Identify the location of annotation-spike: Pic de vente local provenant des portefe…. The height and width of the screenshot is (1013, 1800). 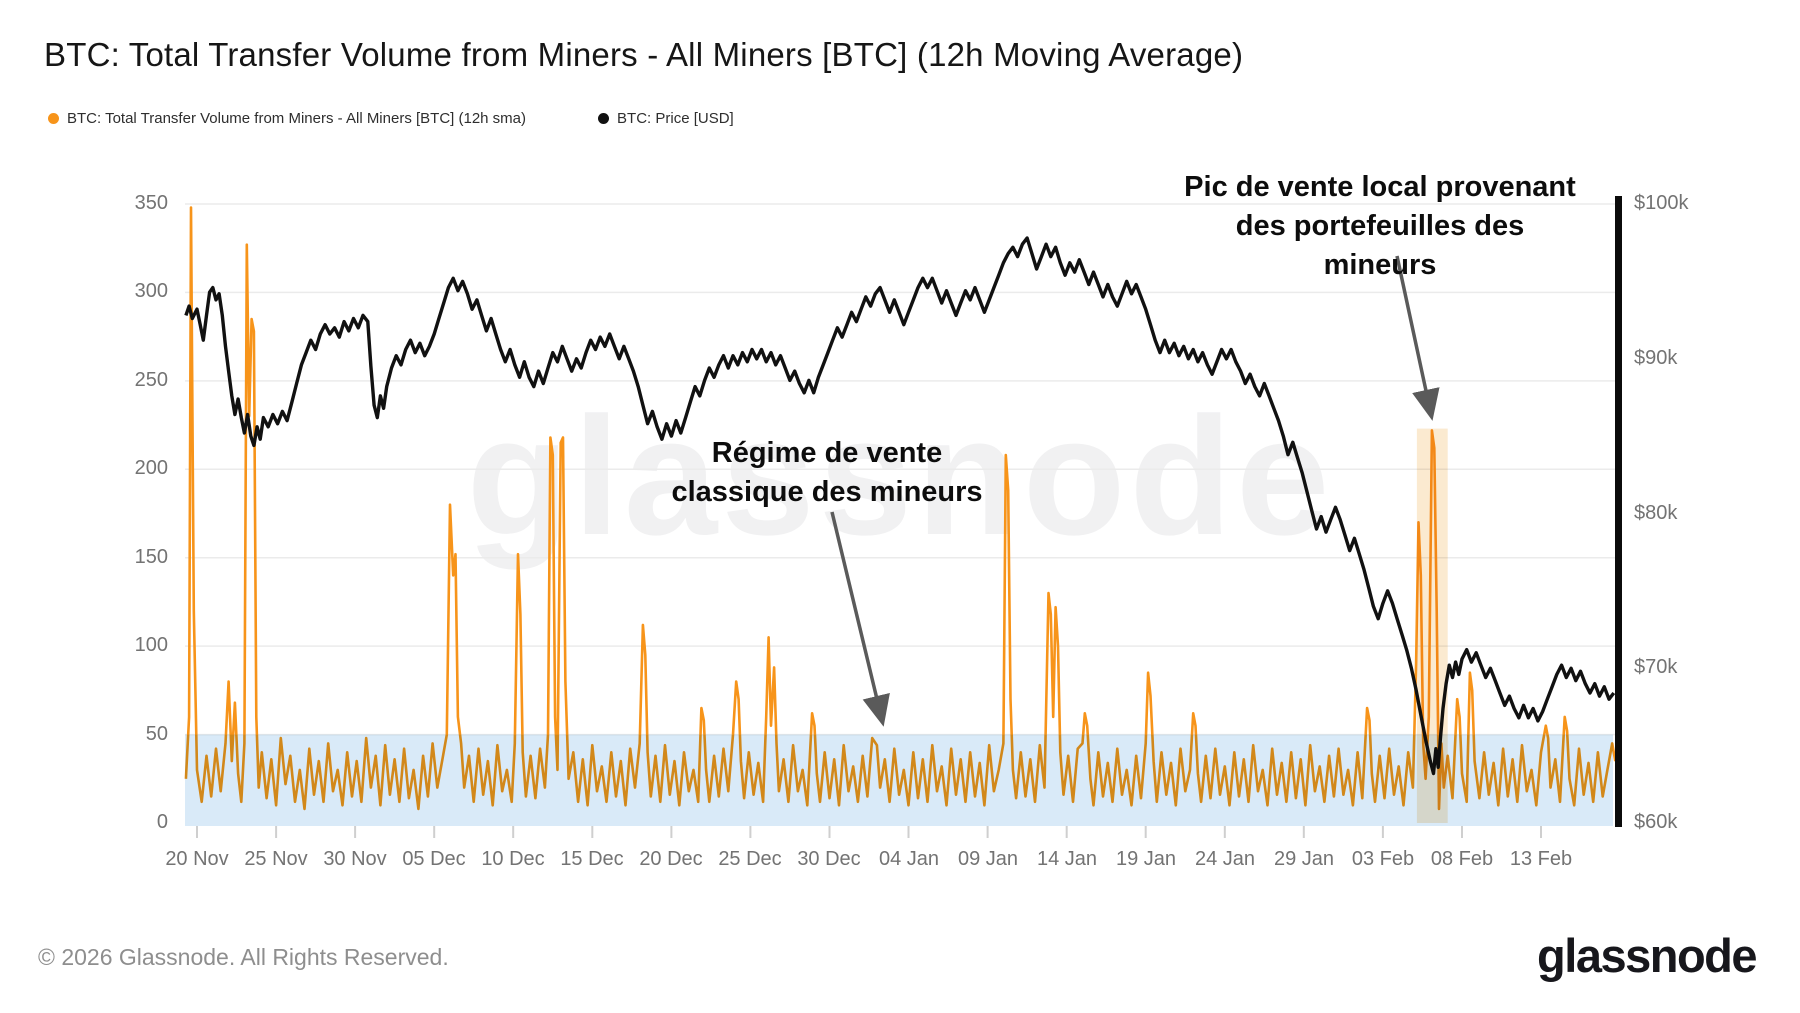
(1380, 226).